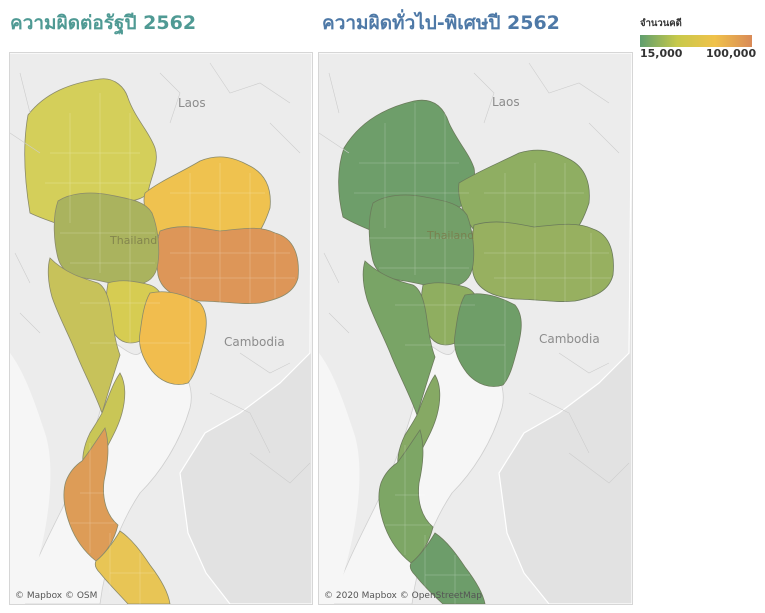  I want to click on right-map-title: ความผิดทั่วไป-พิเศษปี 2562, so click(441, 23).